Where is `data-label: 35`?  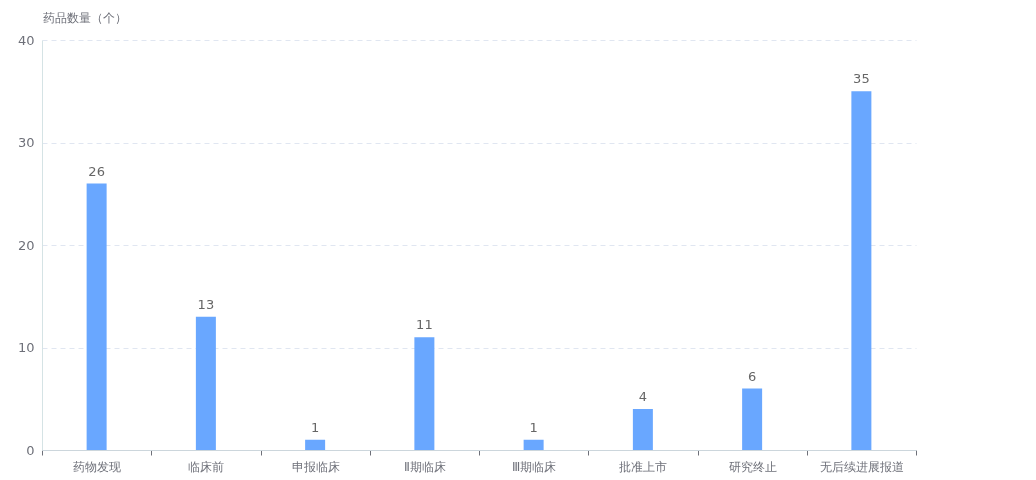 data-label: 35 is located at coordinates (861, 79).